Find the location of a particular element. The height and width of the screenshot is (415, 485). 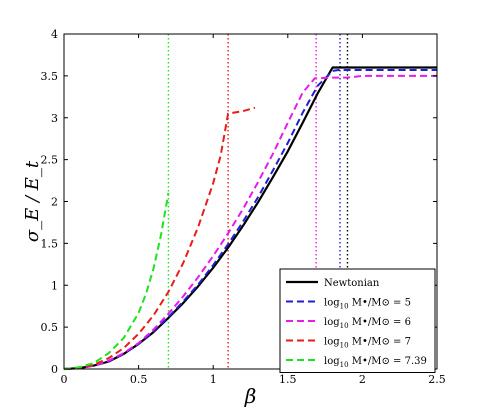

legend-label-4: log10 M•/M⊙ = 7.39 is located at coordinates (375, 362).